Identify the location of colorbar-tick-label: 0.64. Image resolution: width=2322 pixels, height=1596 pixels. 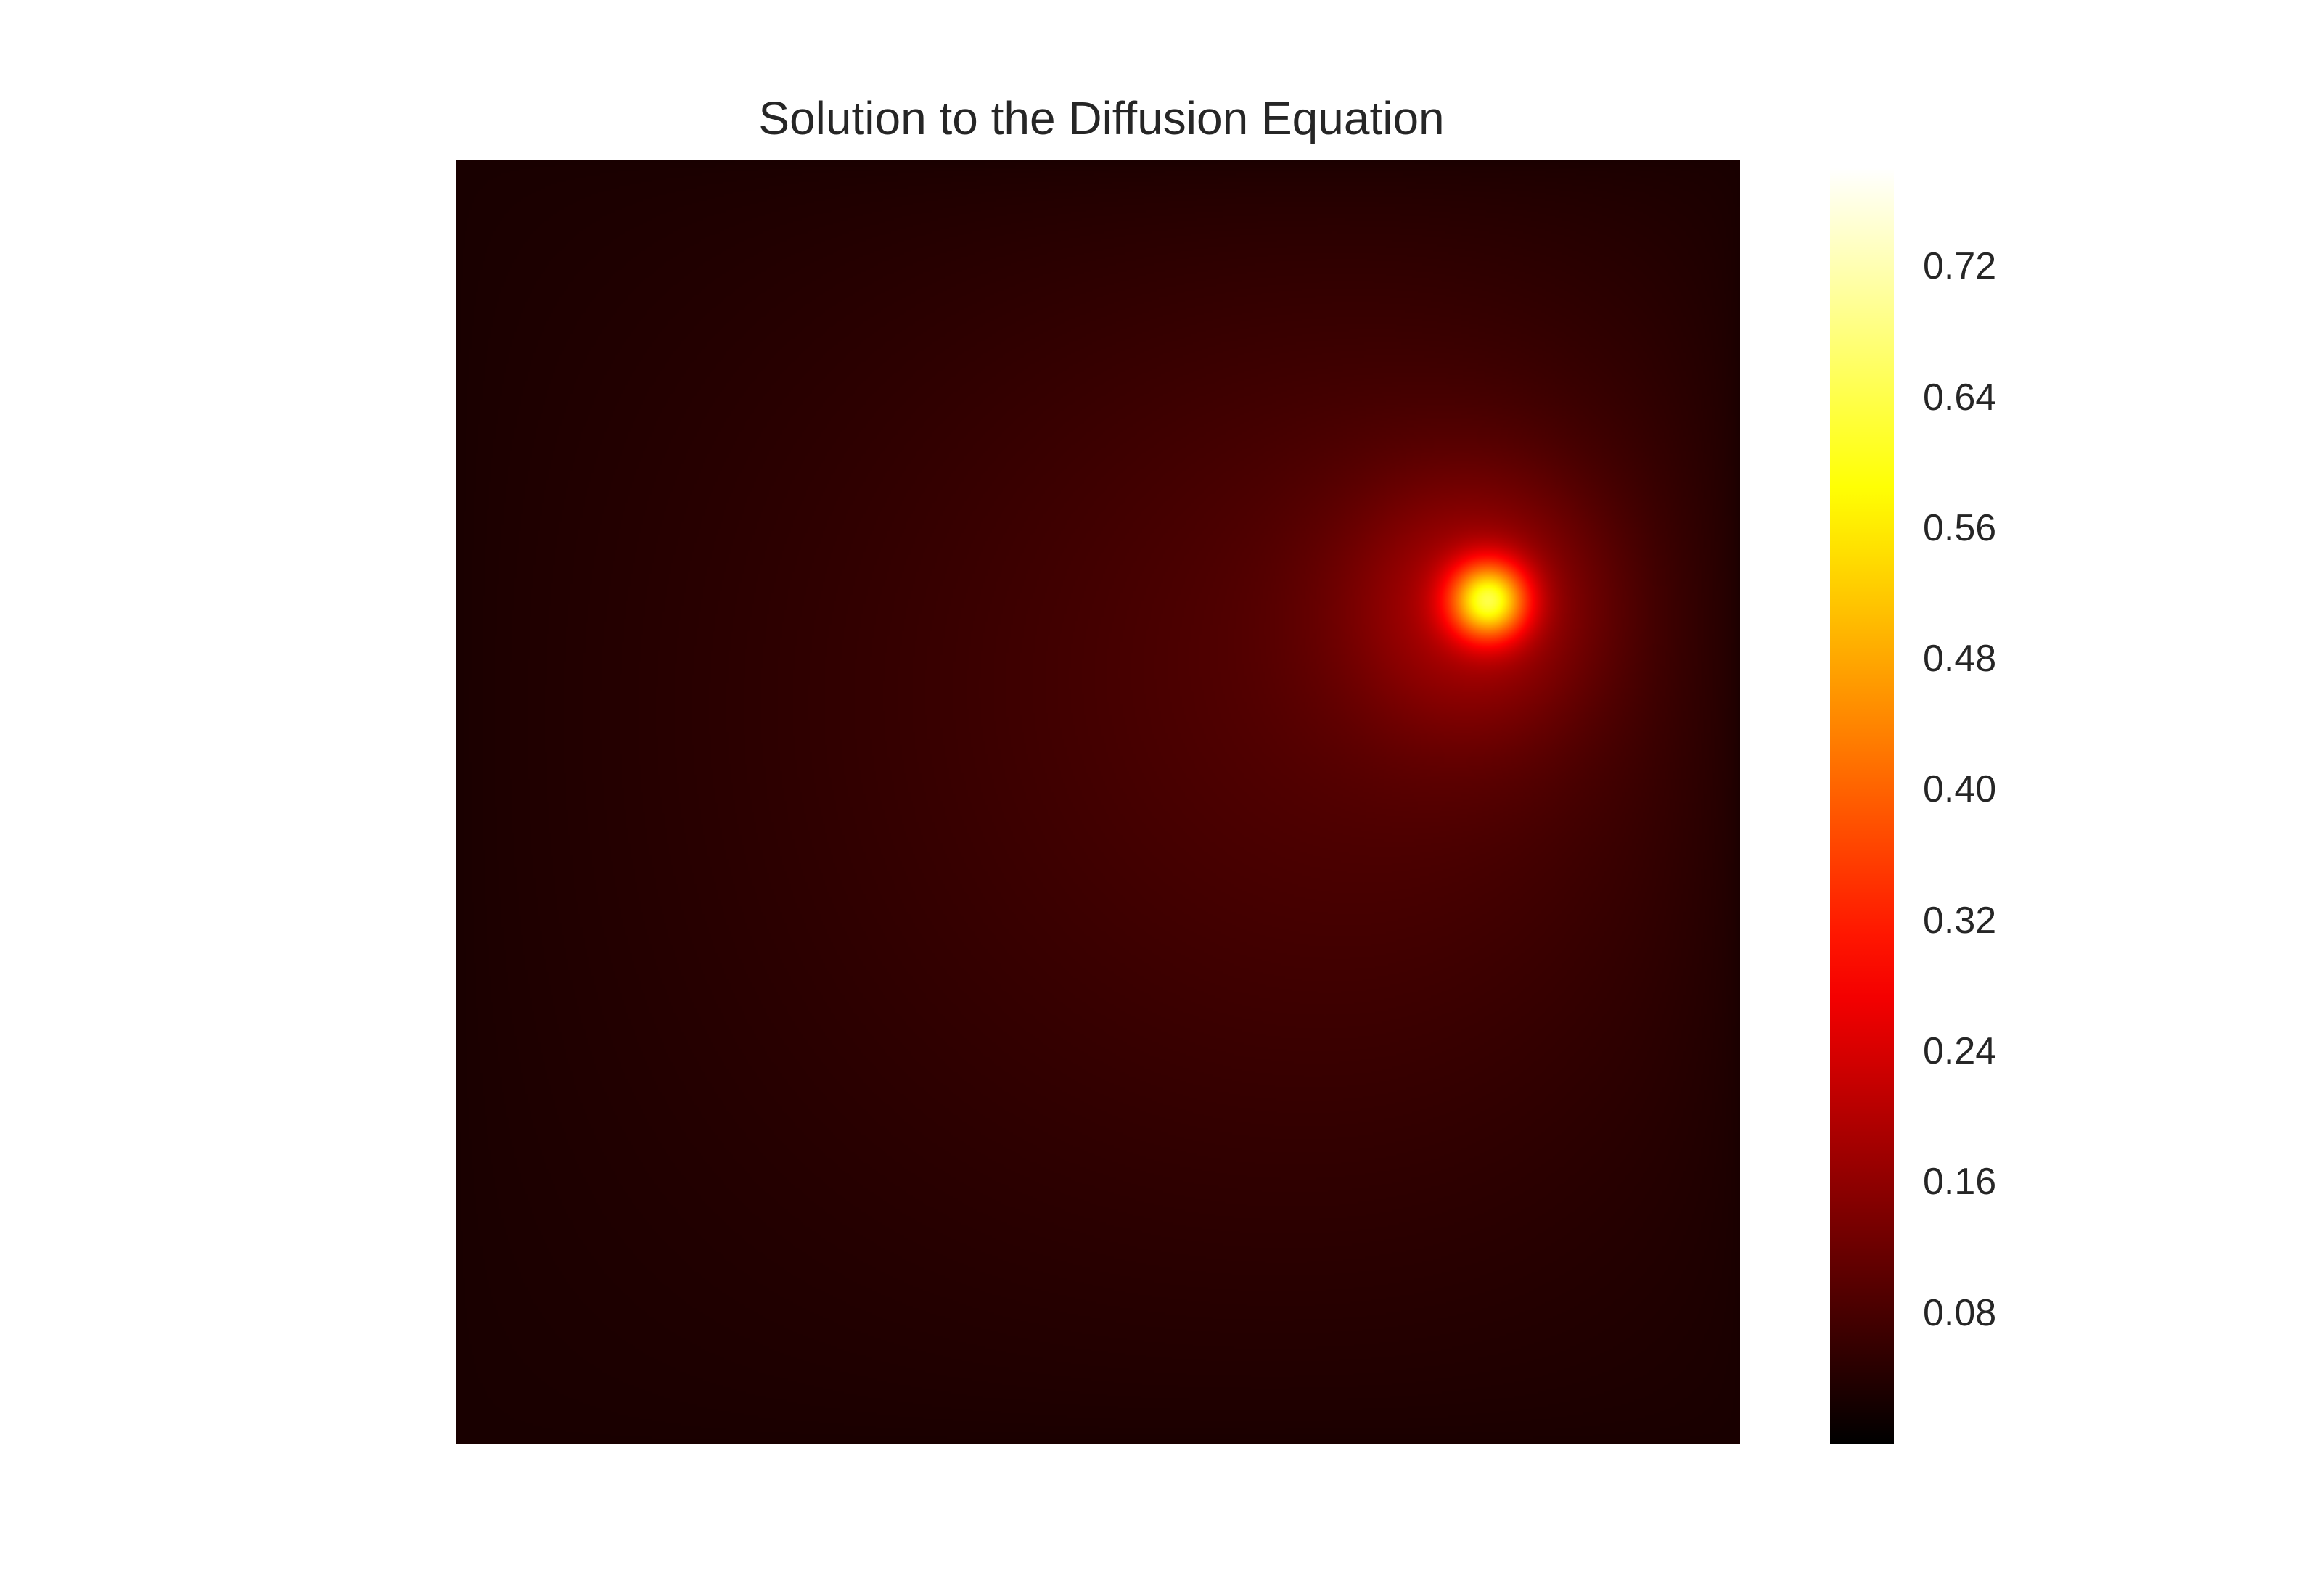
(1960, 397).